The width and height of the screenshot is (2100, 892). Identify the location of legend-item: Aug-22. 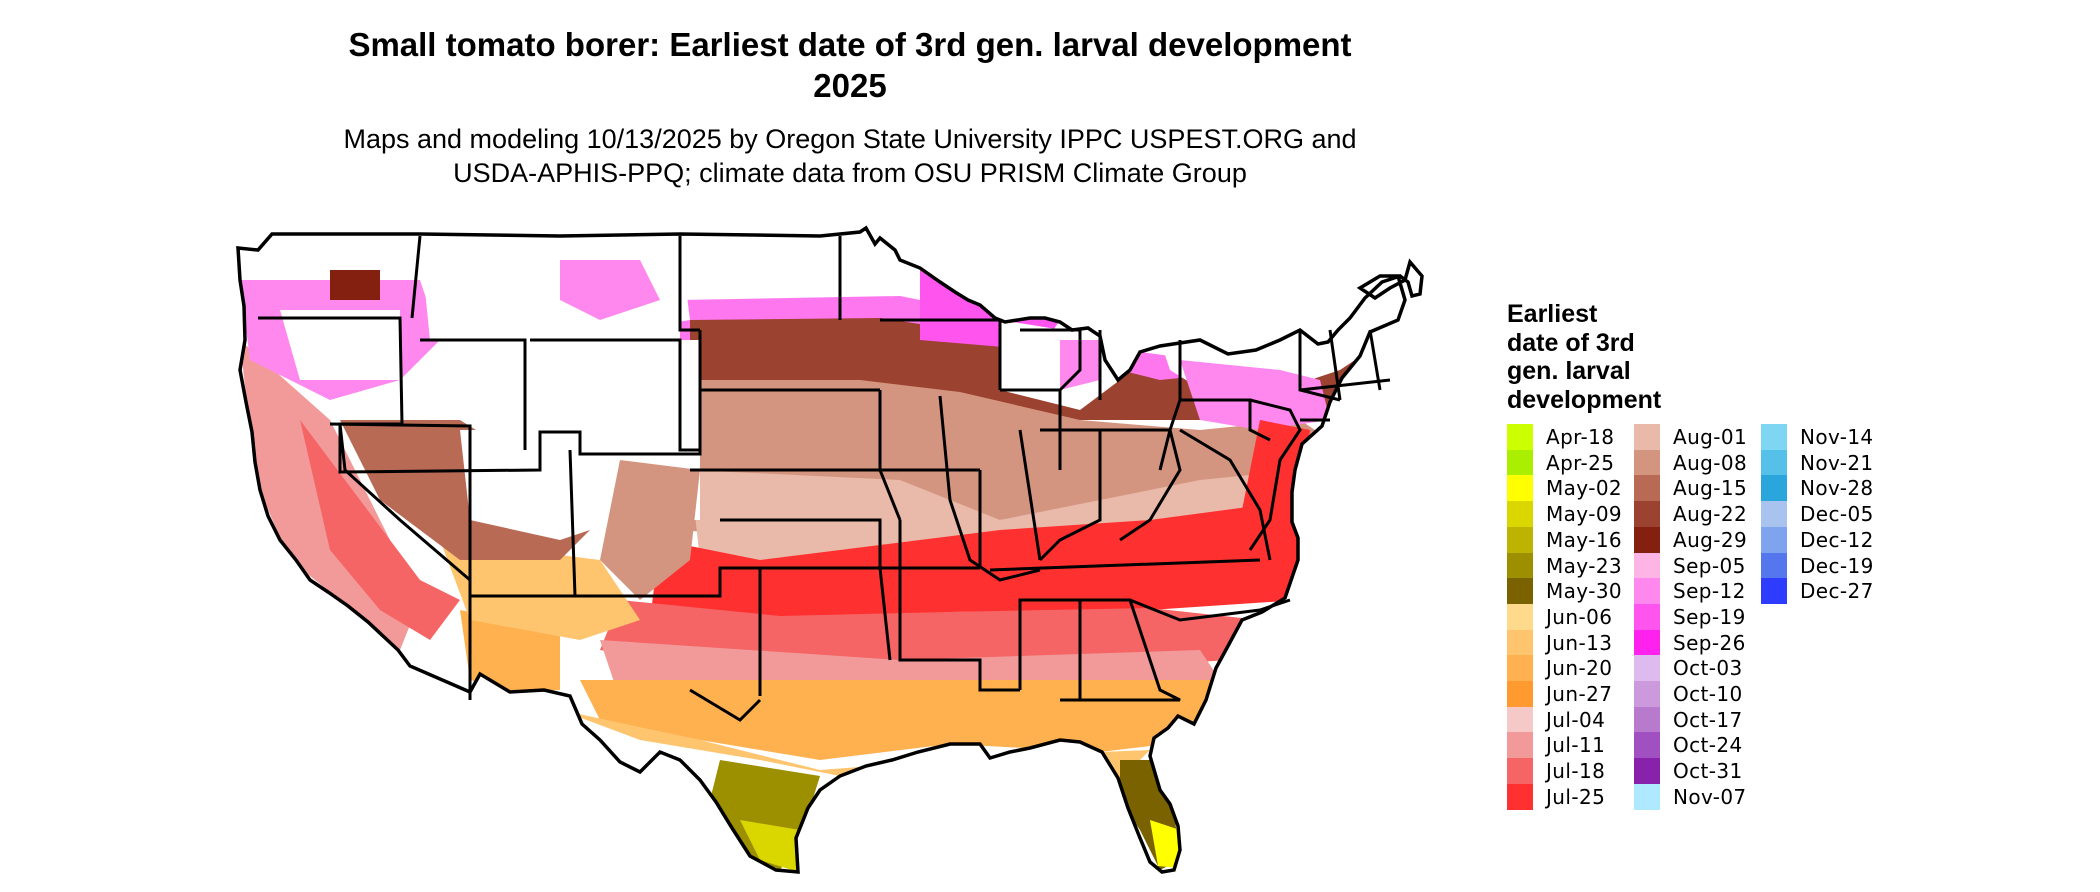
(1690, 514).